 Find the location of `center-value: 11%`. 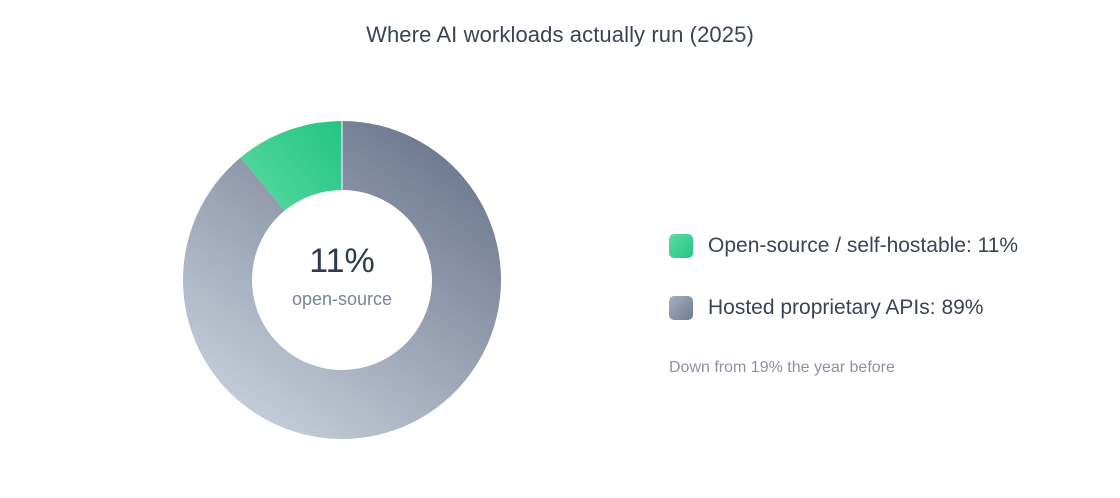

center-value: 11% is located at coordinates (342, 261).